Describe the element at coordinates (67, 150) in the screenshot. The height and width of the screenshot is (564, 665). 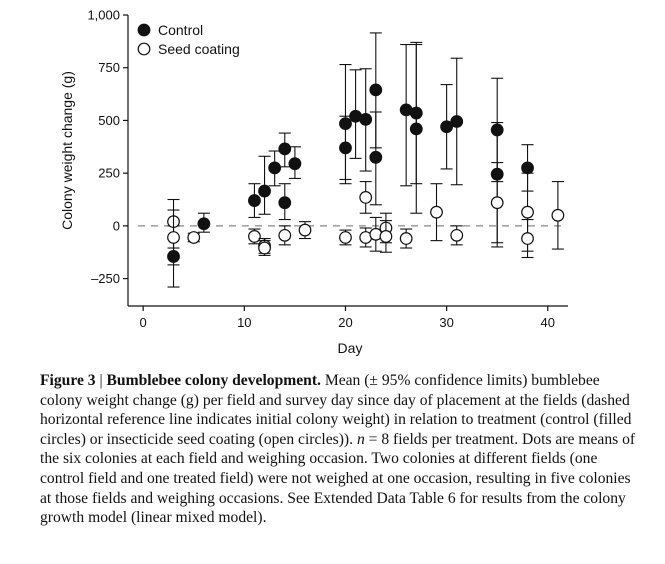
I see `y-axis-title: Colony weight change (g)` at that location.